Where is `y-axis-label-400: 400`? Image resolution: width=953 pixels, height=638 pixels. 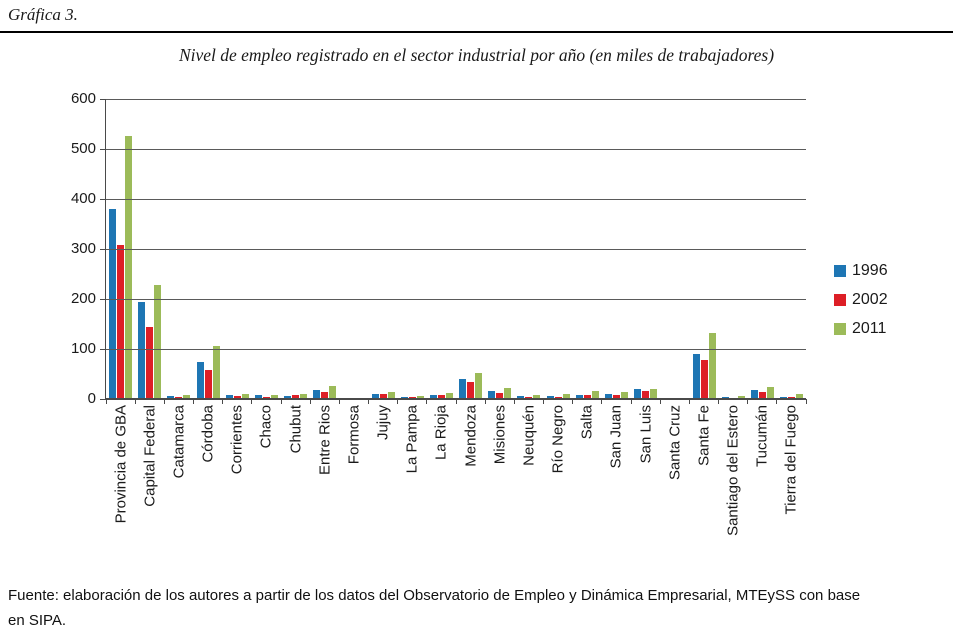
y-axis-label-400: 400 is located at coordinates (83, 198).